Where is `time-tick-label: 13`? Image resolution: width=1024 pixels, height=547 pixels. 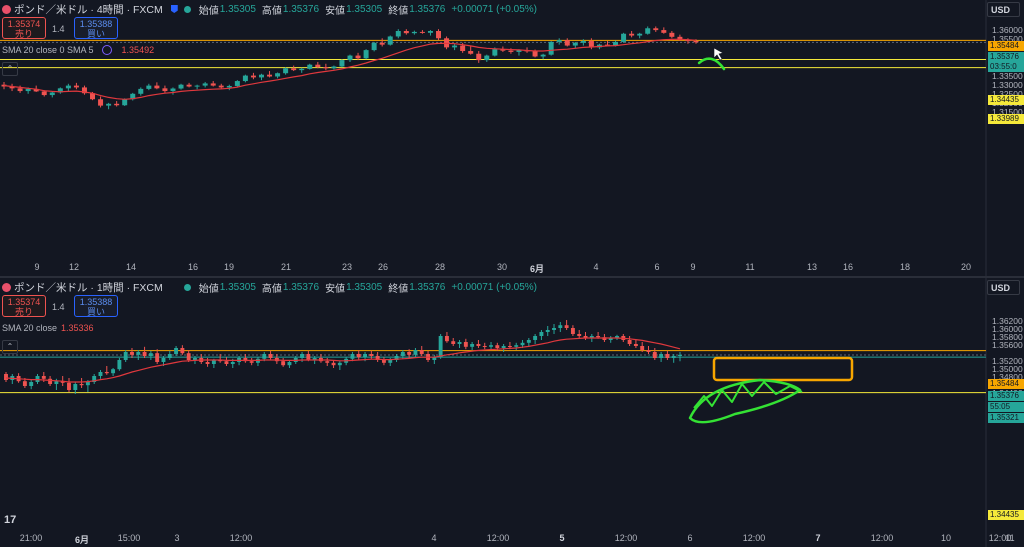 time-tick-label: 13 is located at coordinates (812, 267).